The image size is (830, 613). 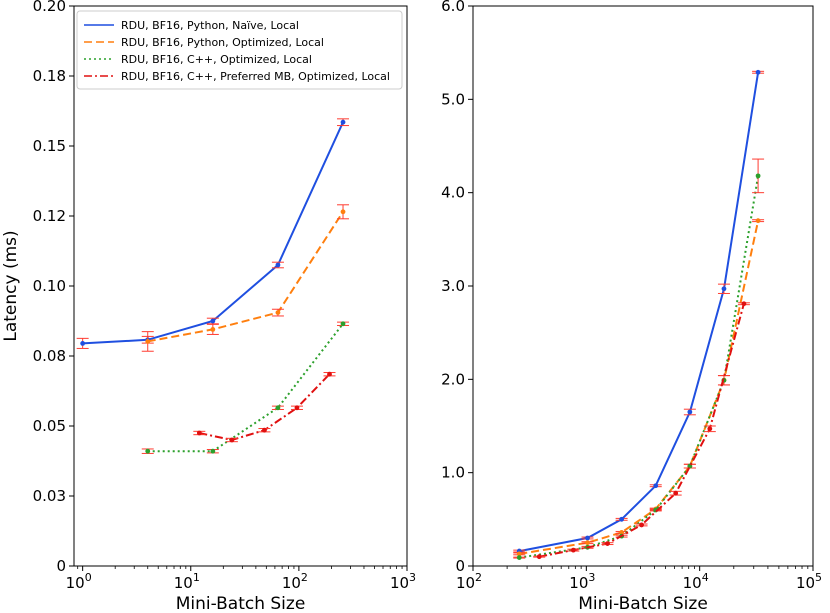 What do you see at coordinates (453, 193) in the screenshot?
I see `y-tick-label: 4.0` at bounding box center [453, 193].